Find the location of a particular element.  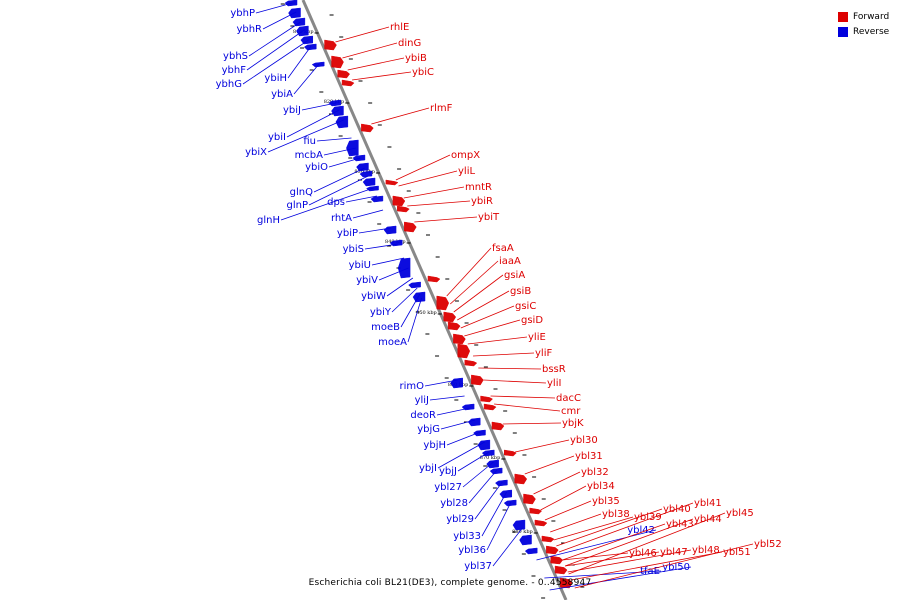

forward-gene-label: gsiB is located at coordinates (520, 291).